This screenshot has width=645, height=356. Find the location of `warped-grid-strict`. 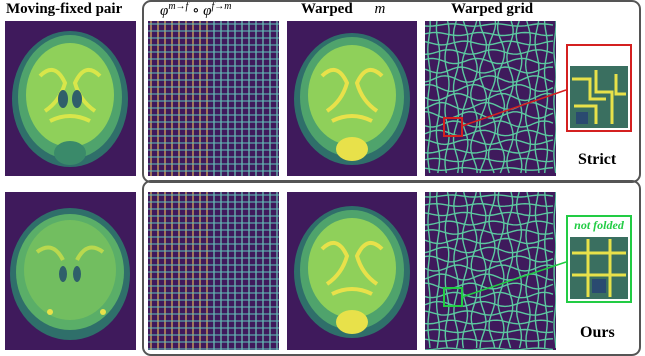

warped-grid-strict is located at coordinates (490, 98).